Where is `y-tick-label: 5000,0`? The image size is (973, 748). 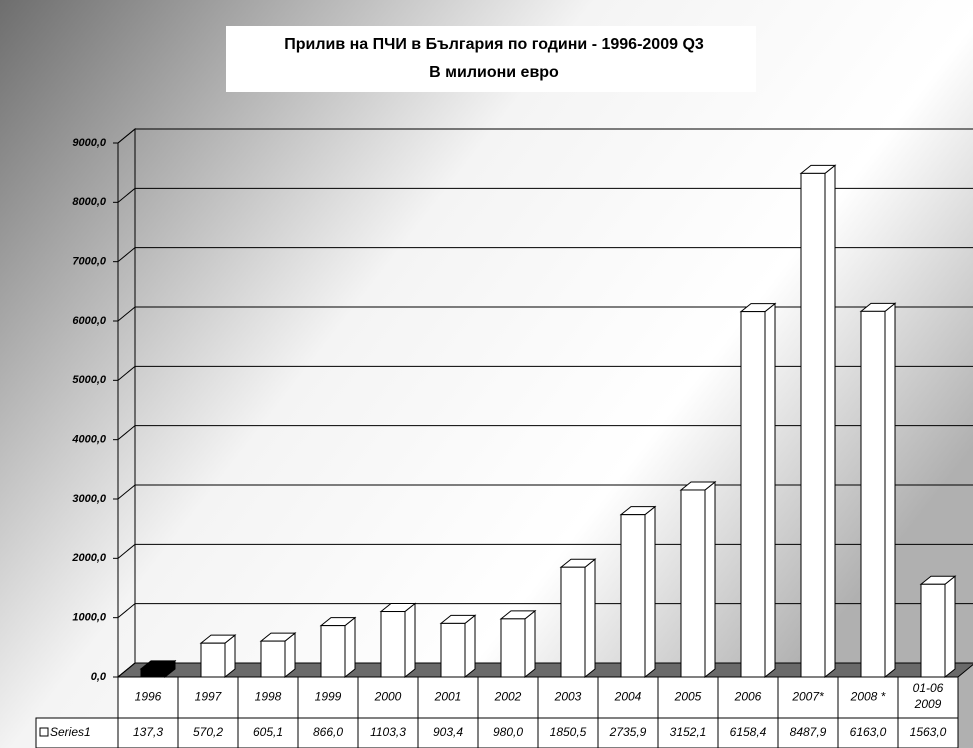 y-tick-label: 5000,0 is located at coordinates (89, 380).